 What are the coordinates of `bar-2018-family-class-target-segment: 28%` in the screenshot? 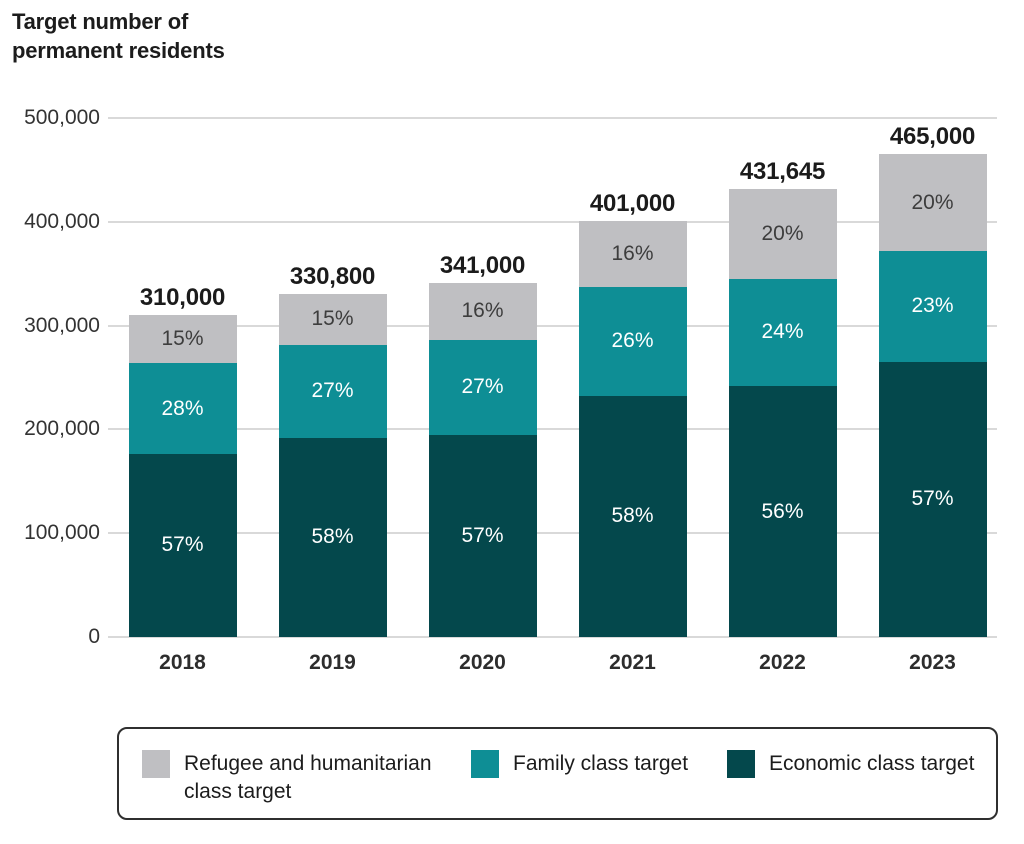 It's located at (182, 408).